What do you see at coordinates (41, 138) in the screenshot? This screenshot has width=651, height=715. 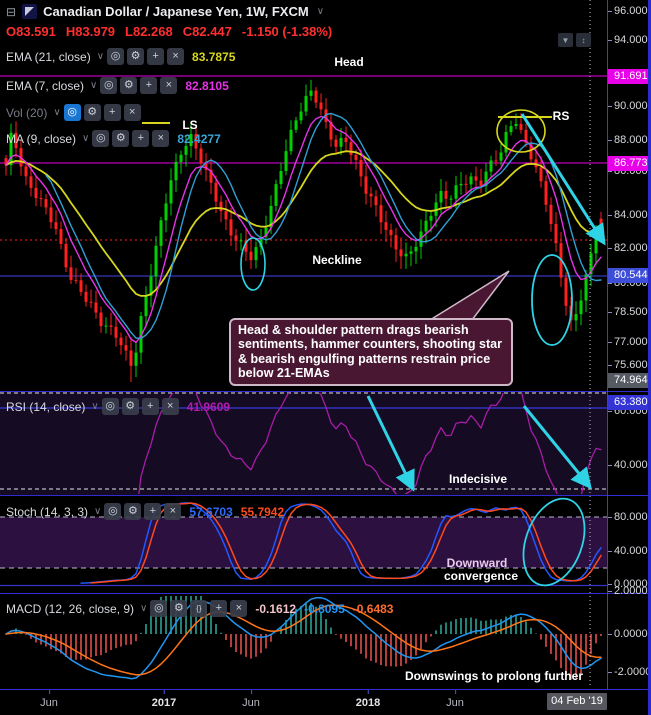 I see `ma9-label: MA (9, close)` at bounding box center [41, 138].